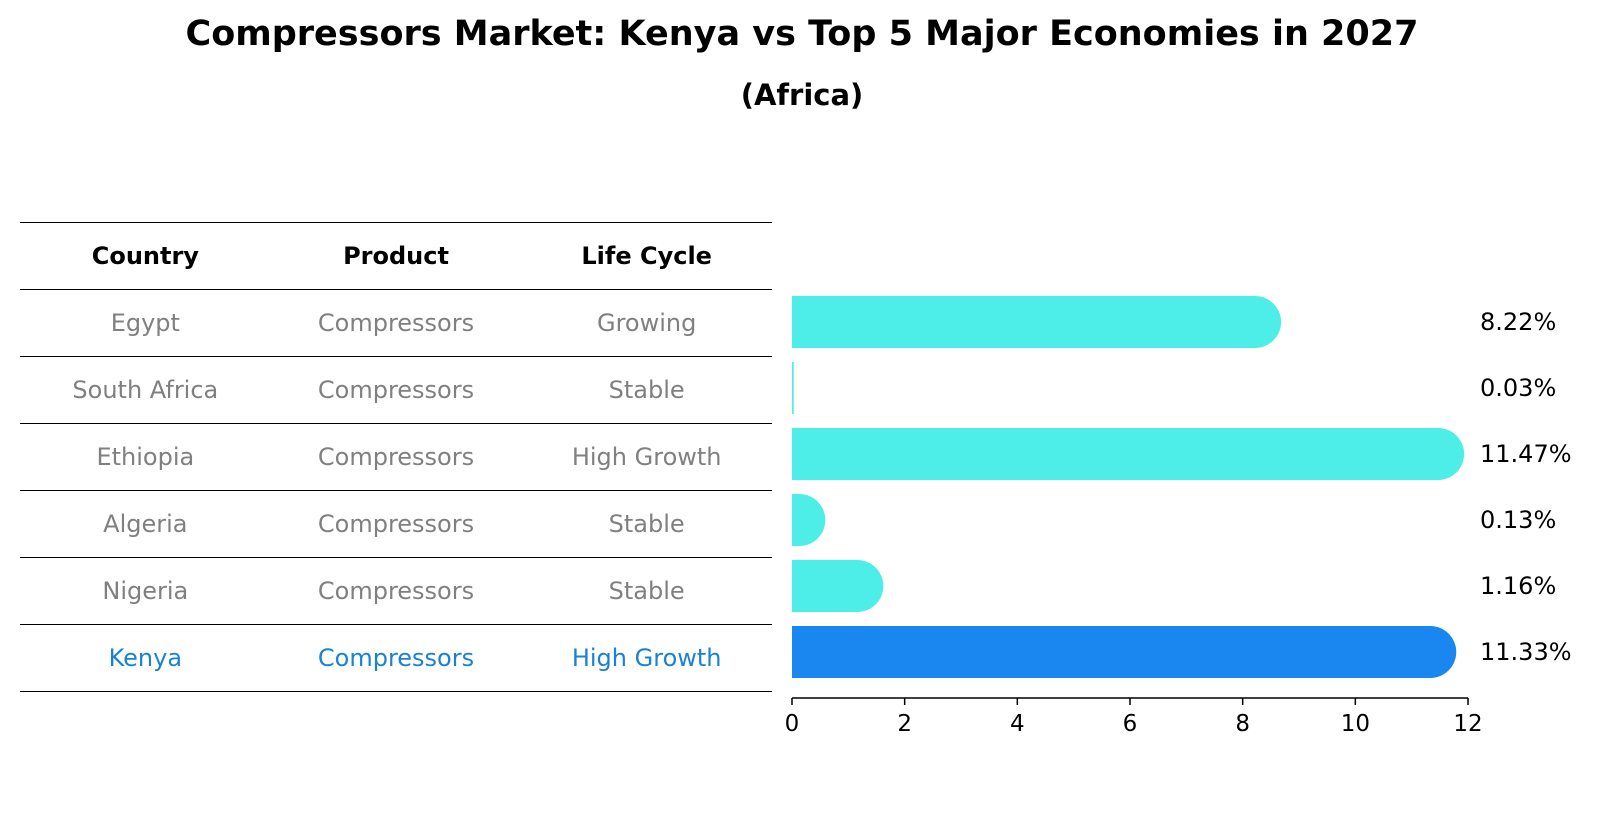 The image size is (1604, 823). What do you see at coordinates (793, 388) in the screenshot?
I see `bar-south-africa` at bounding box center [793, 388].